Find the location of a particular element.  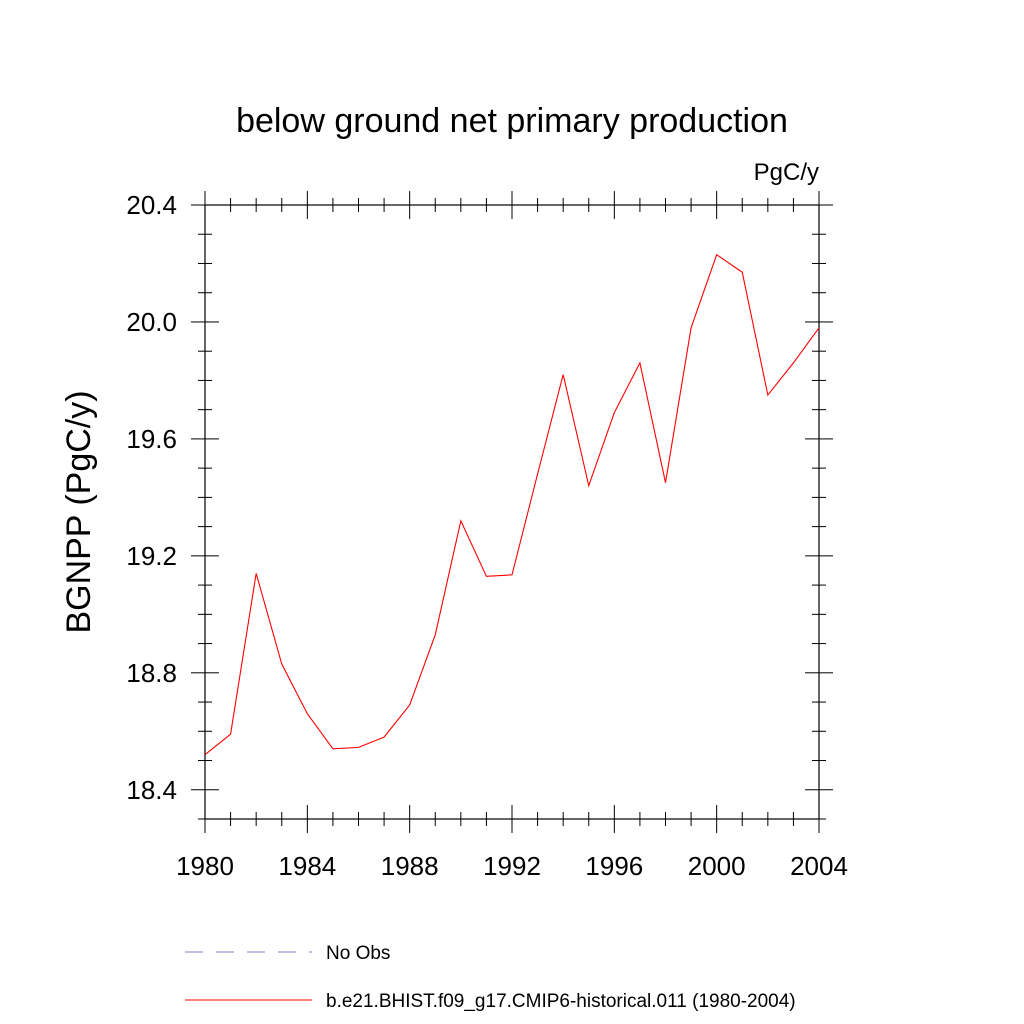

y-tick-label: 19.2 is located at coordinates (151, 556).